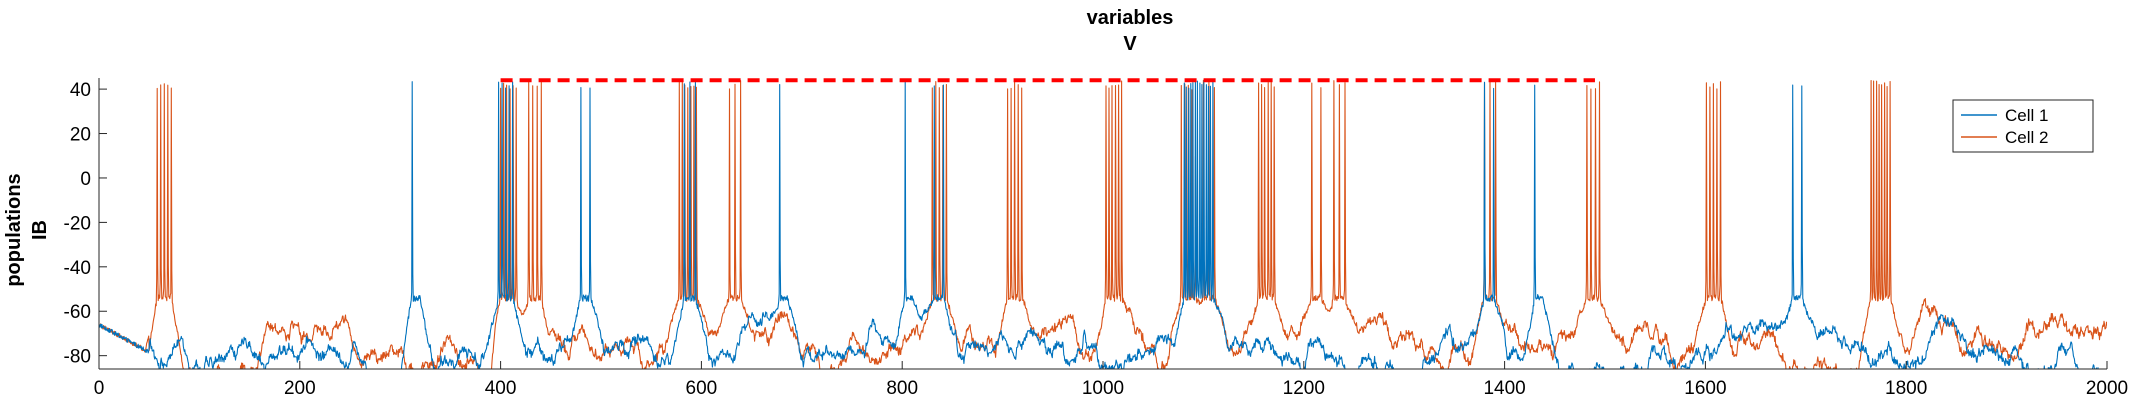 The width and height of the screenshot is (2133, 400). What do you see at coordinates (1304, 388) in the screenshot?
I see `x-tick-label: 1200` at bounding box center [1304, 388].